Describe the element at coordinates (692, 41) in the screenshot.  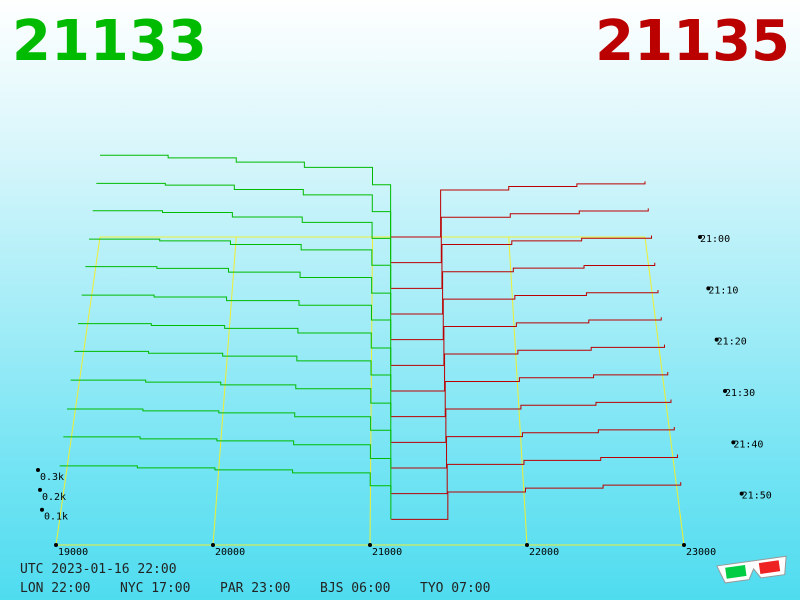
I see `ask-price: 21135` at that location.